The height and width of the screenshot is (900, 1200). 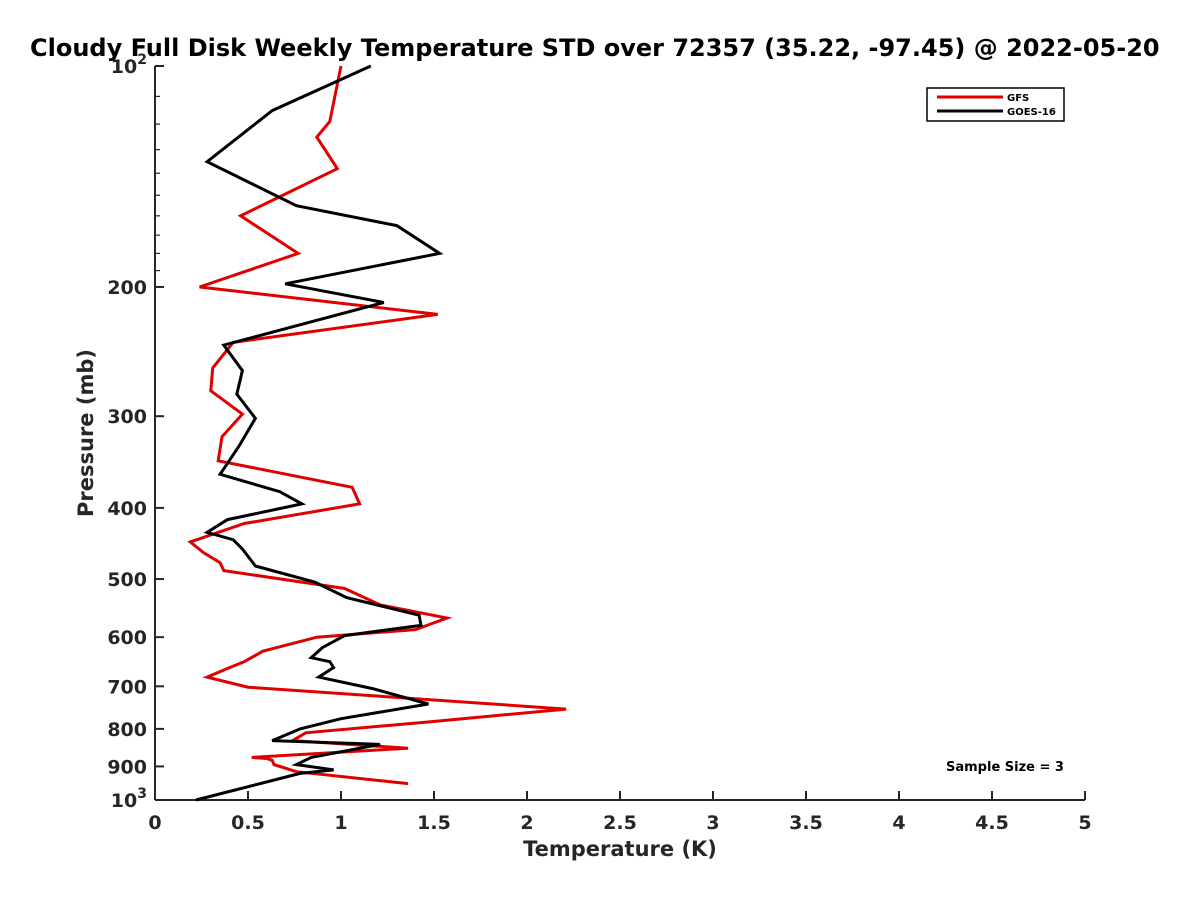 I want to click on y-axis-label: Pressure (mb), so click(x=86, y=433).